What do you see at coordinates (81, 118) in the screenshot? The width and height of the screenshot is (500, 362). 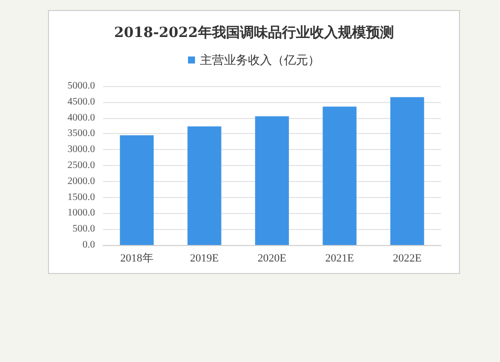 I see `y-tick-label: 4000.0` at bounding box center [81, 118].